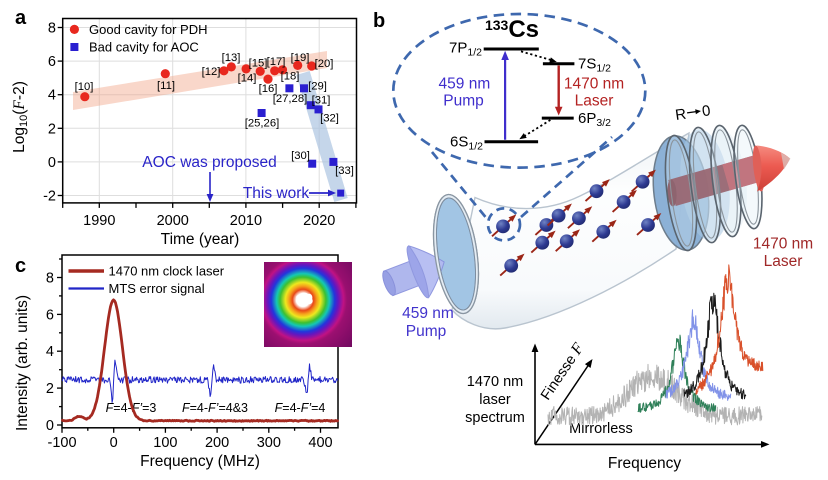 Image resolution: width=828 pixels, height=480 pixels. What do you see at coordinates (276, 62) in the screenshot?
I see `svg-text: [17]` at bounding box center [276, 62].